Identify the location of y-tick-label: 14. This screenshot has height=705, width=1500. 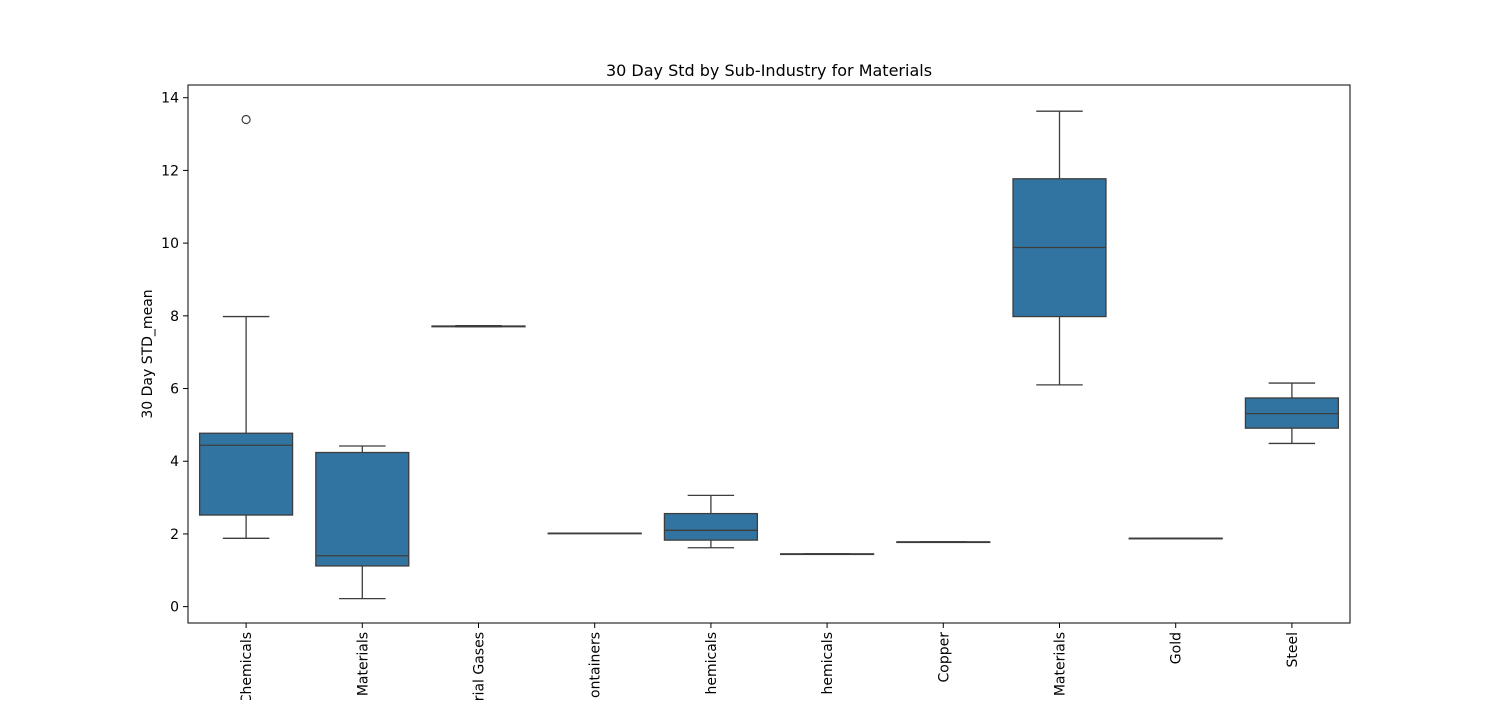
(170, 99).